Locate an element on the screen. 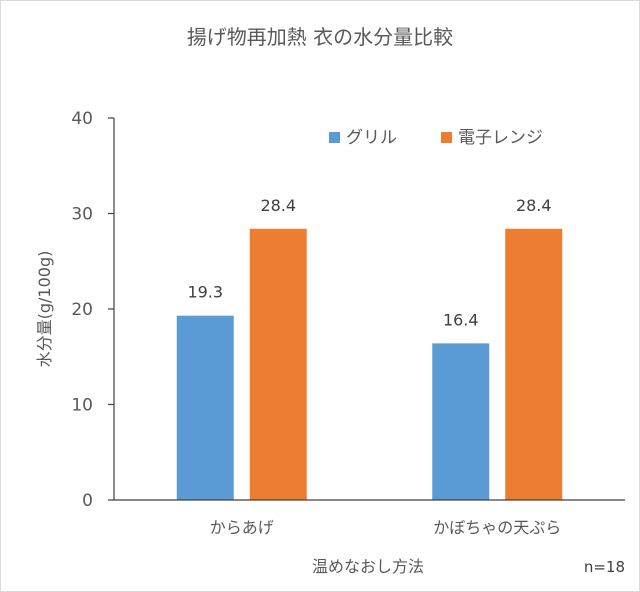 This screenshot has height=592, width=640. y-tick-label: 30 is located at coordinates (82, 215).